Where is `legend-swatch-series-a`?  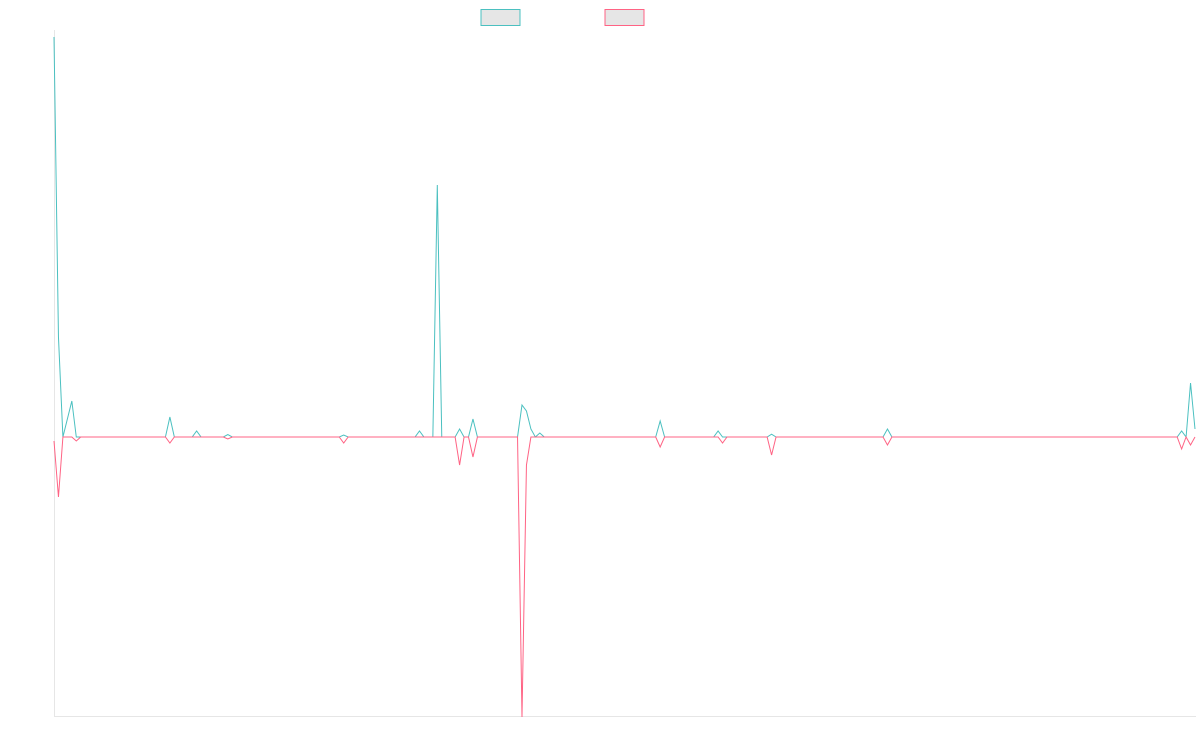
legend-swatch-series-a is located at coordinates (500, 17).